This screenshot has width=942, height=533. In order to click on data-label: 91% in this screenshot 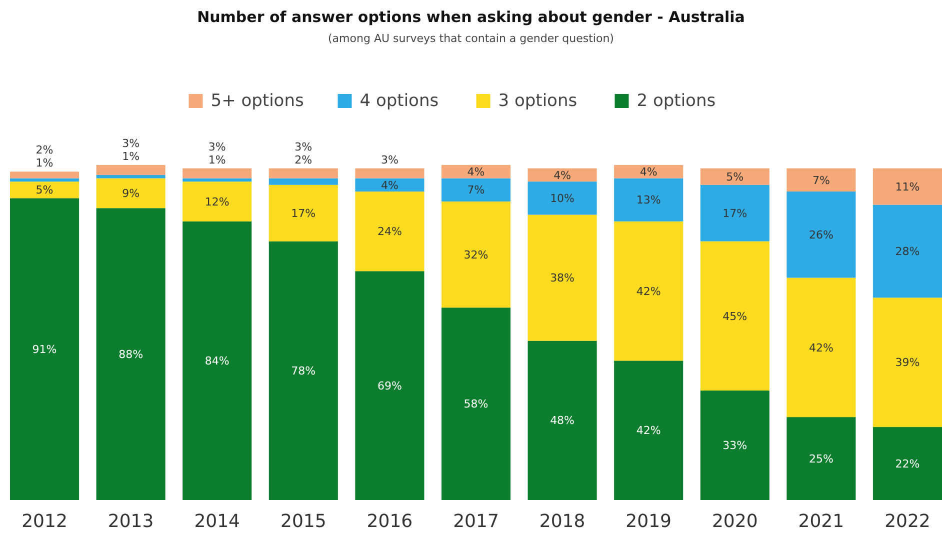, I will do `click(44, 349)`.